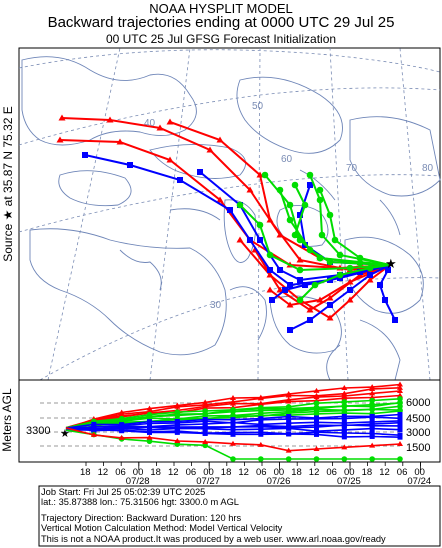 The width and height of the screenshot is (442, 548). Describe the element at coordinates (391, 263) in the screenshot. I see `star-icon: ★` at that location.